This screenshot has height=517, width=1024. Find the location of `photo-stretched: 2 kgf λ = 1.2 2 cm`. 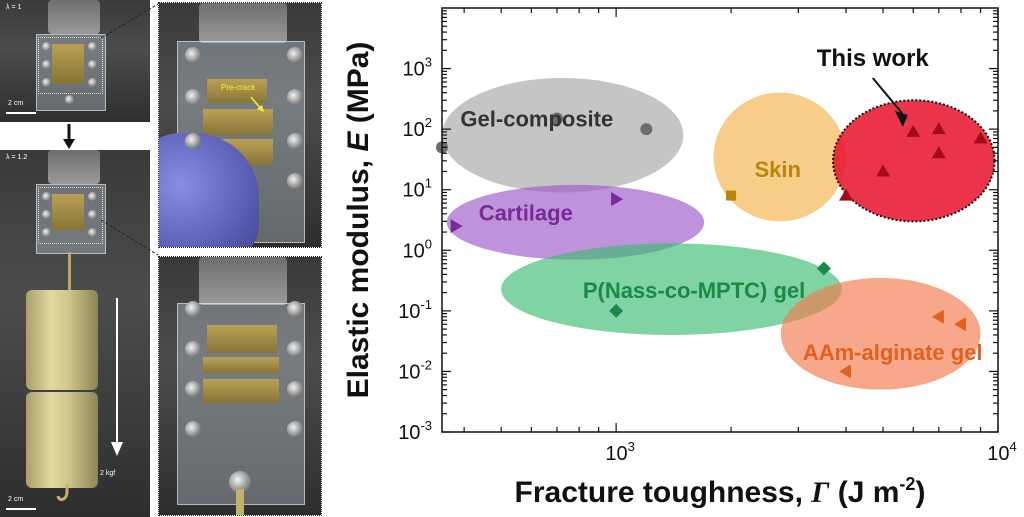

photo-stretched: 2 kgf λ = 1.2 2 cm is located at coordinates (75, 333).